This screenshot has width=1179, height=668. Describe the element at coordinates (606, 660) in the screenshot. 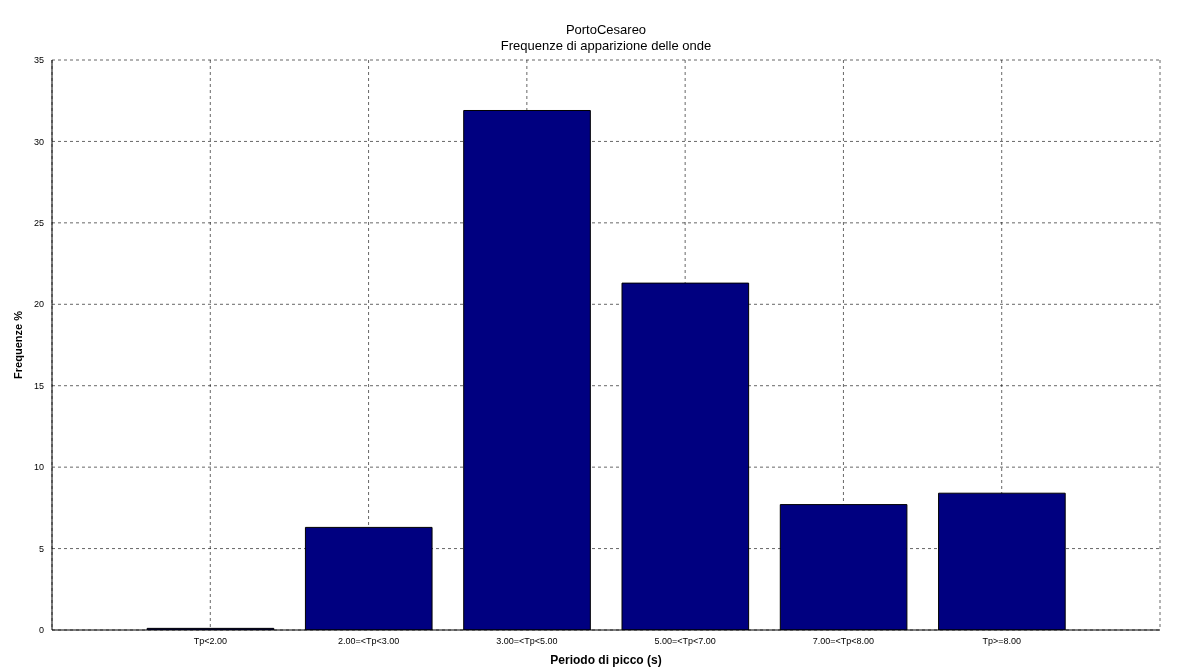

I see `x-axis-title: Periodo di picco (s)` at that location.